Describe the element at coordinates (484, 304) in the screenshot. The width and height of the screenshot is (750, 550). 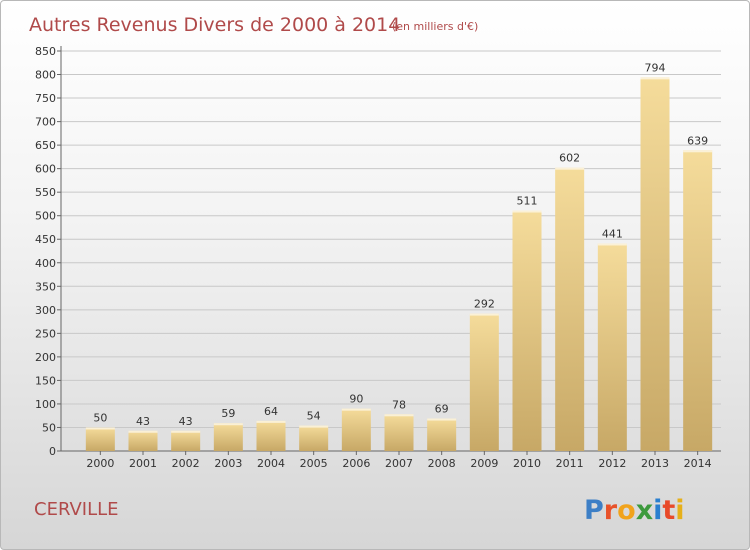
I see `data-label: 292` at that location.